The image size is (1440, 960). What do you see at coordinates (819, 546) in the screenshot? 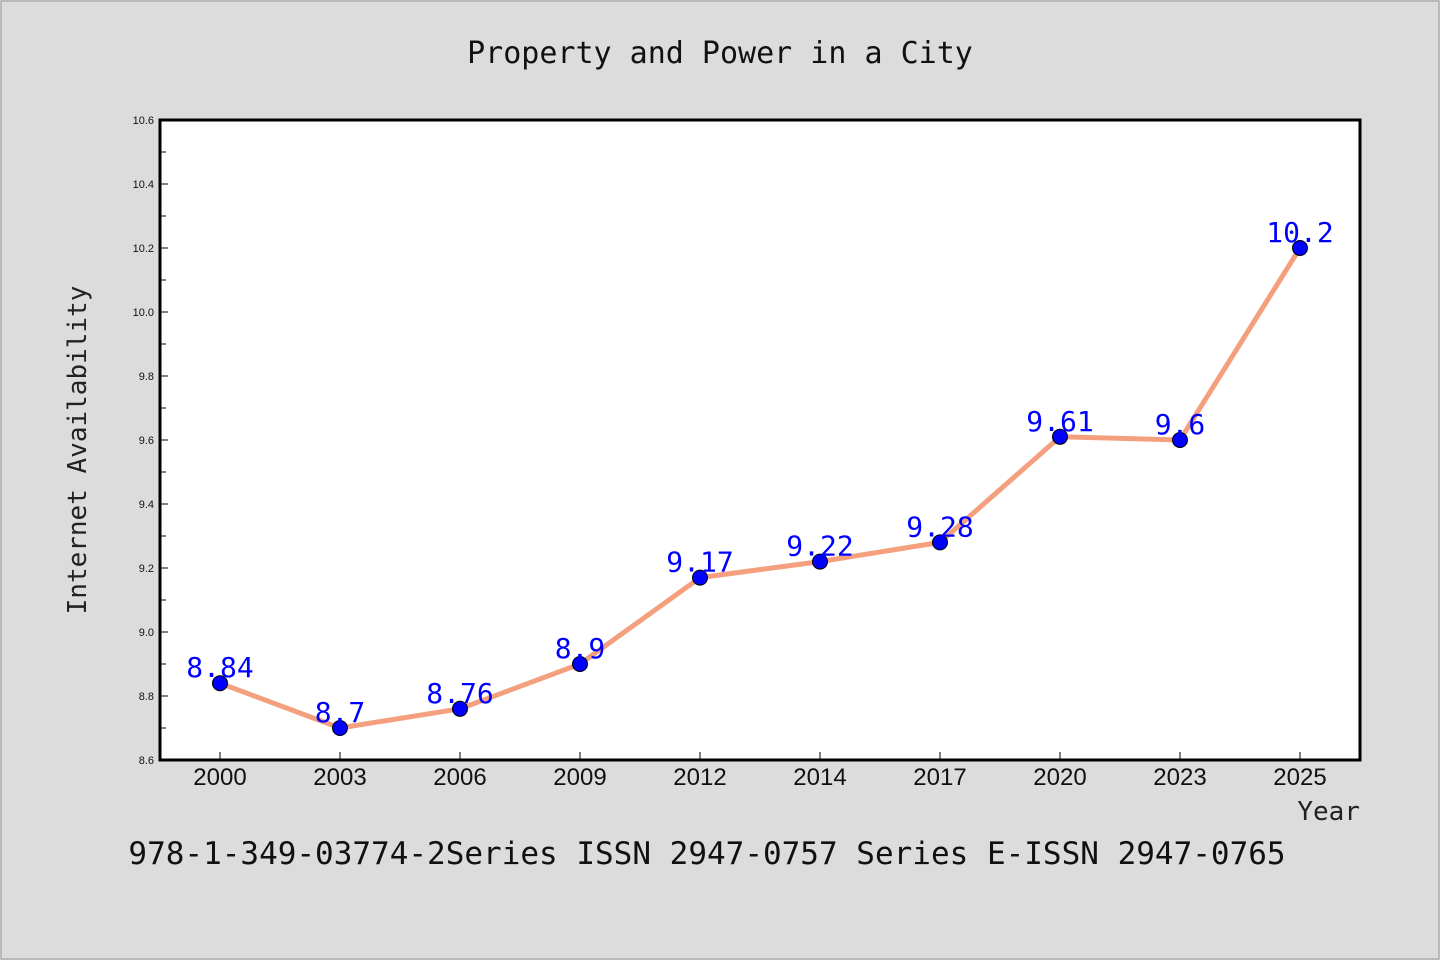
I see `data-label: 9.22` at bounding box center [819, 546].